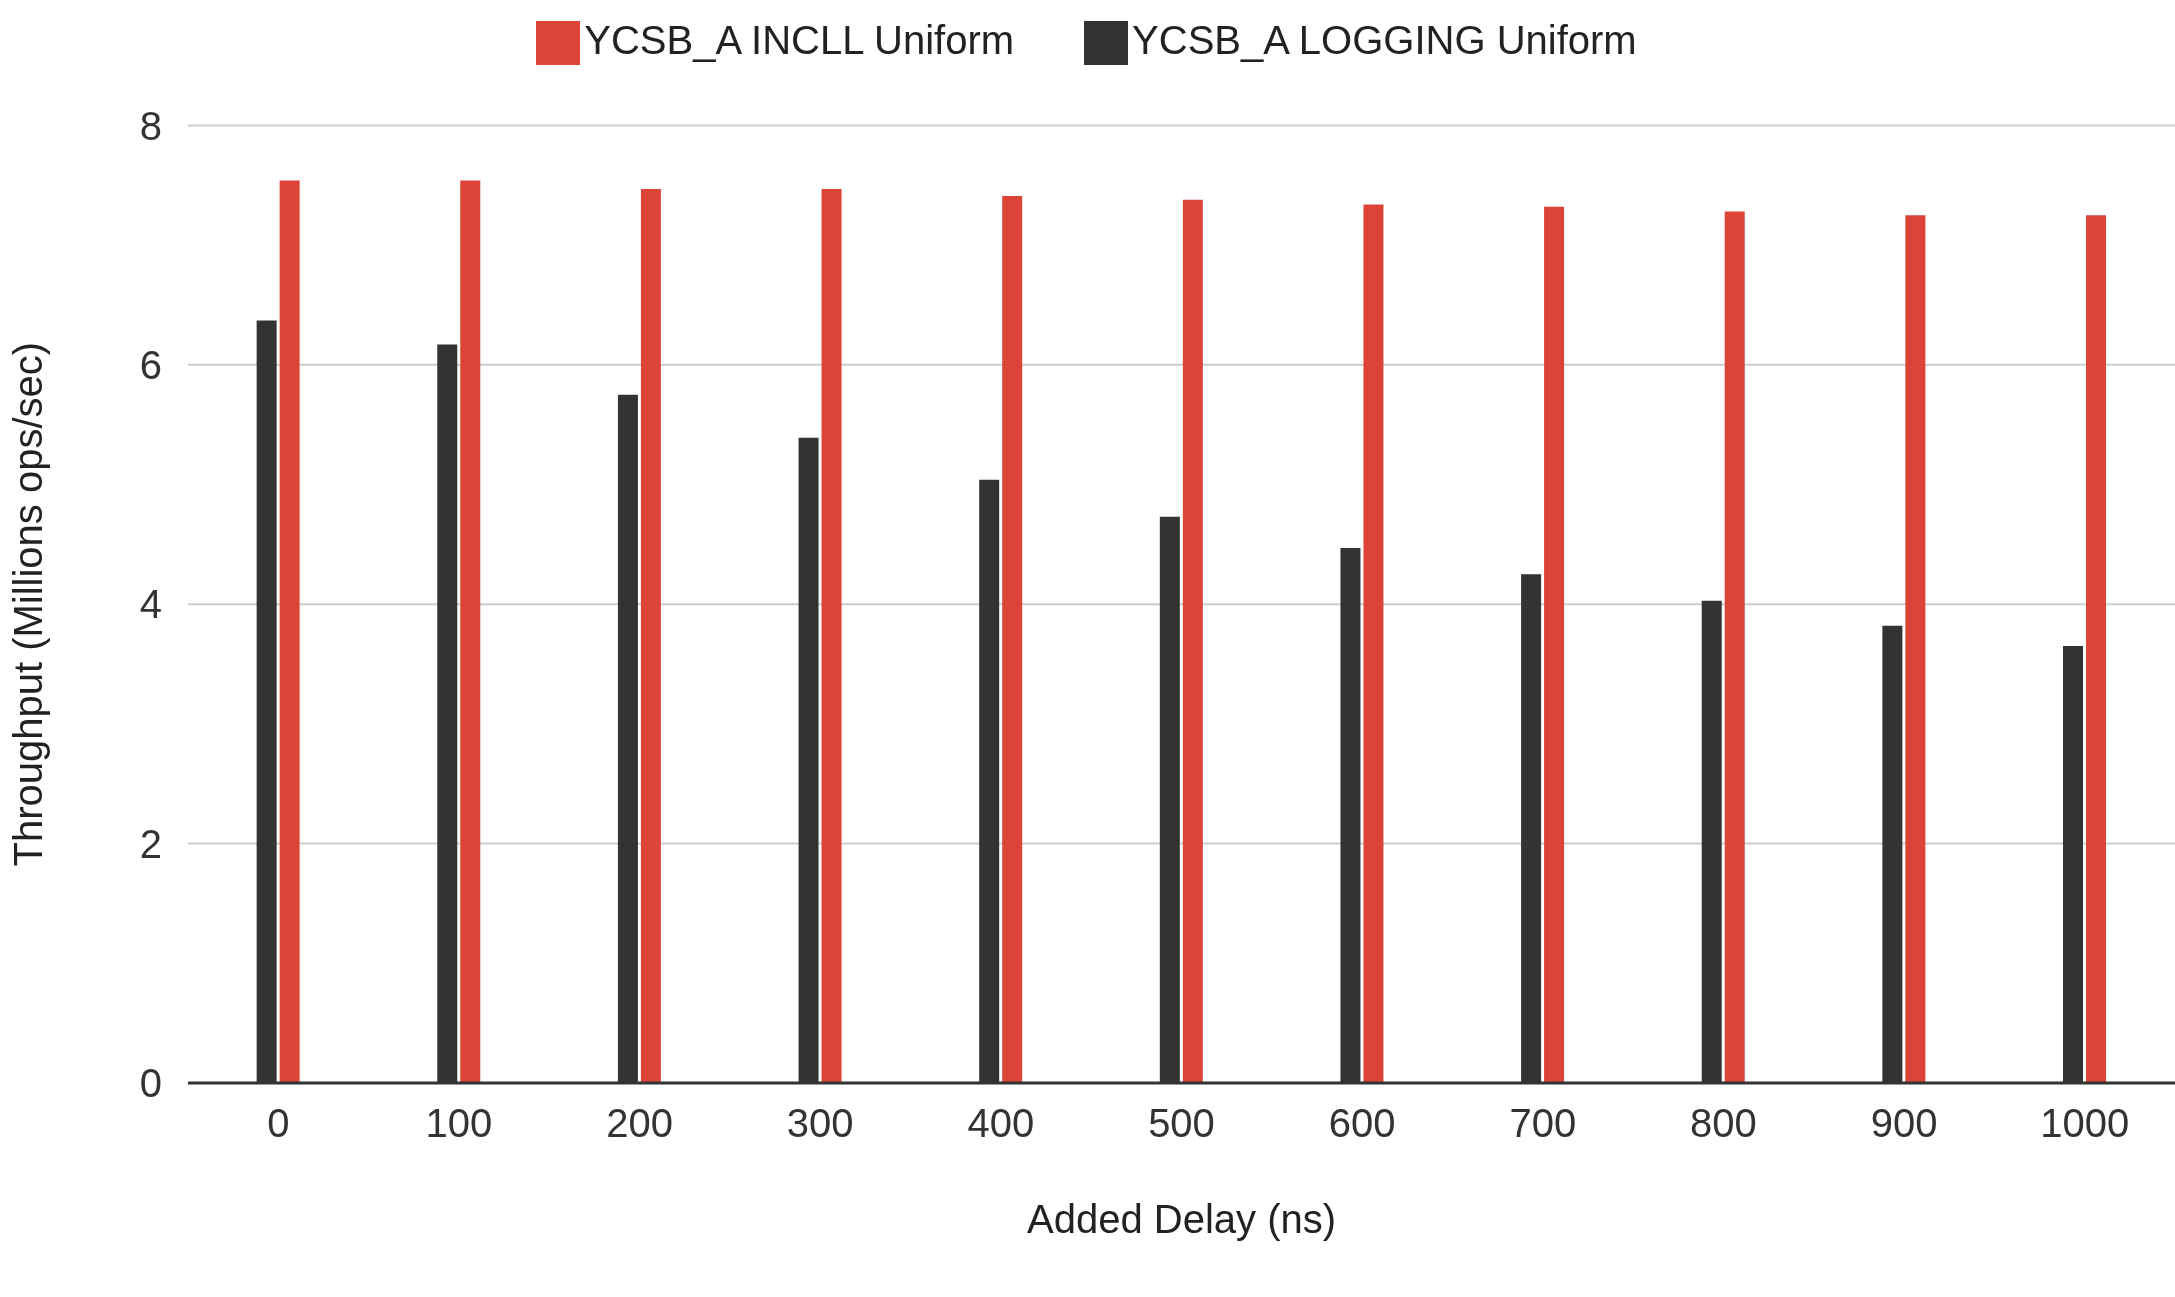 The image size is (2175, 1297). What do you see at coordinates (150, 1083) in the screenshot?
I see `y-tick-label: 0` at bounding box center [150, 1083].